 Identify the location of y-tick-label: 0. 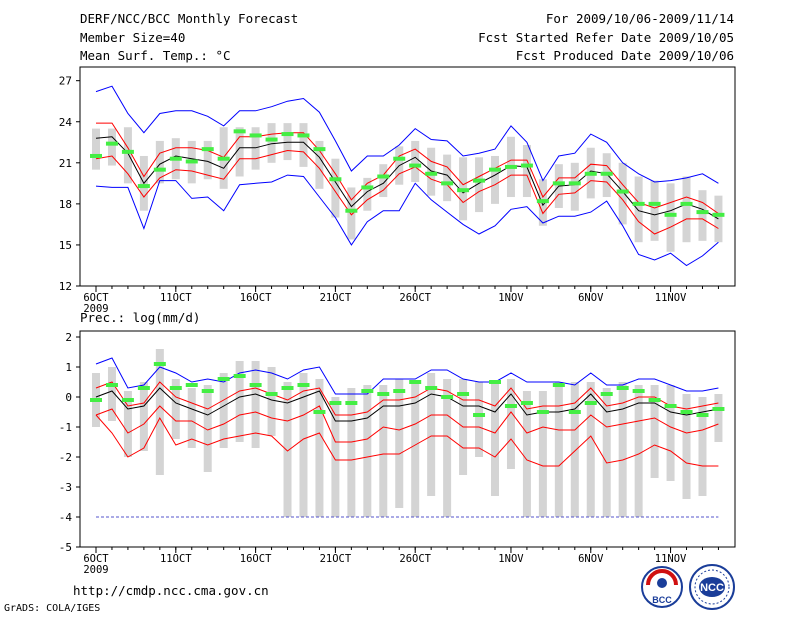
(68, 397).